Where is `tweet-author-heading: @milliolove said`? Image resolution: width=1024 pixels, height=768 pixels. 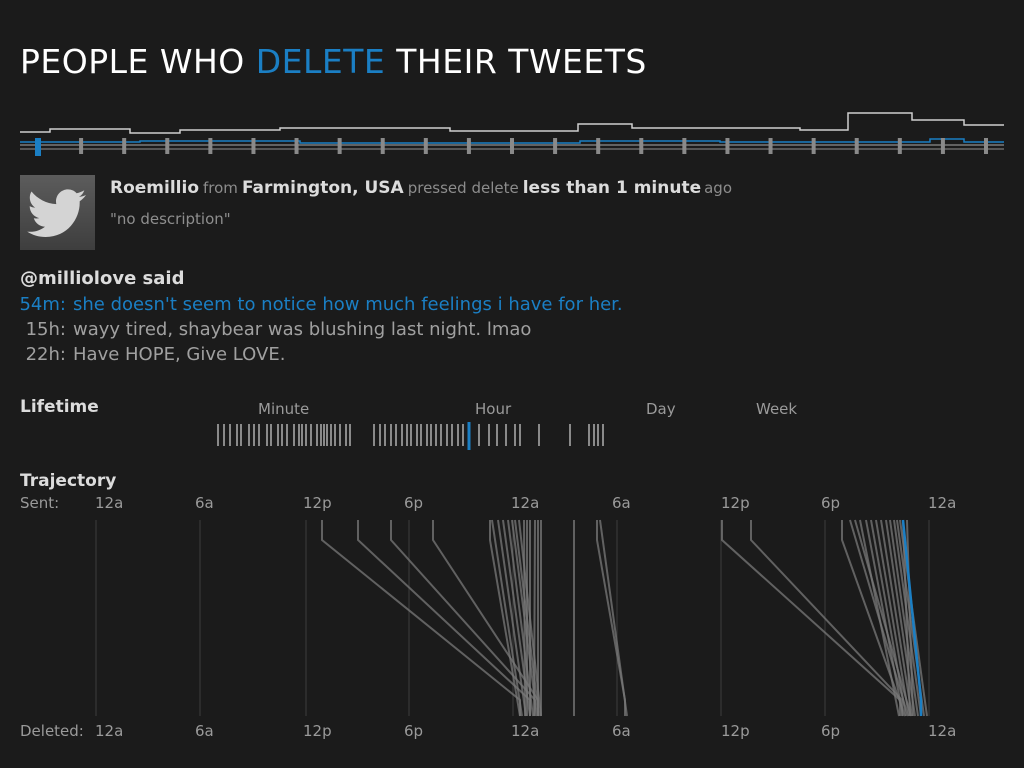 tweet-author-heading: @milliolove said is located at coordinates (102, 278).